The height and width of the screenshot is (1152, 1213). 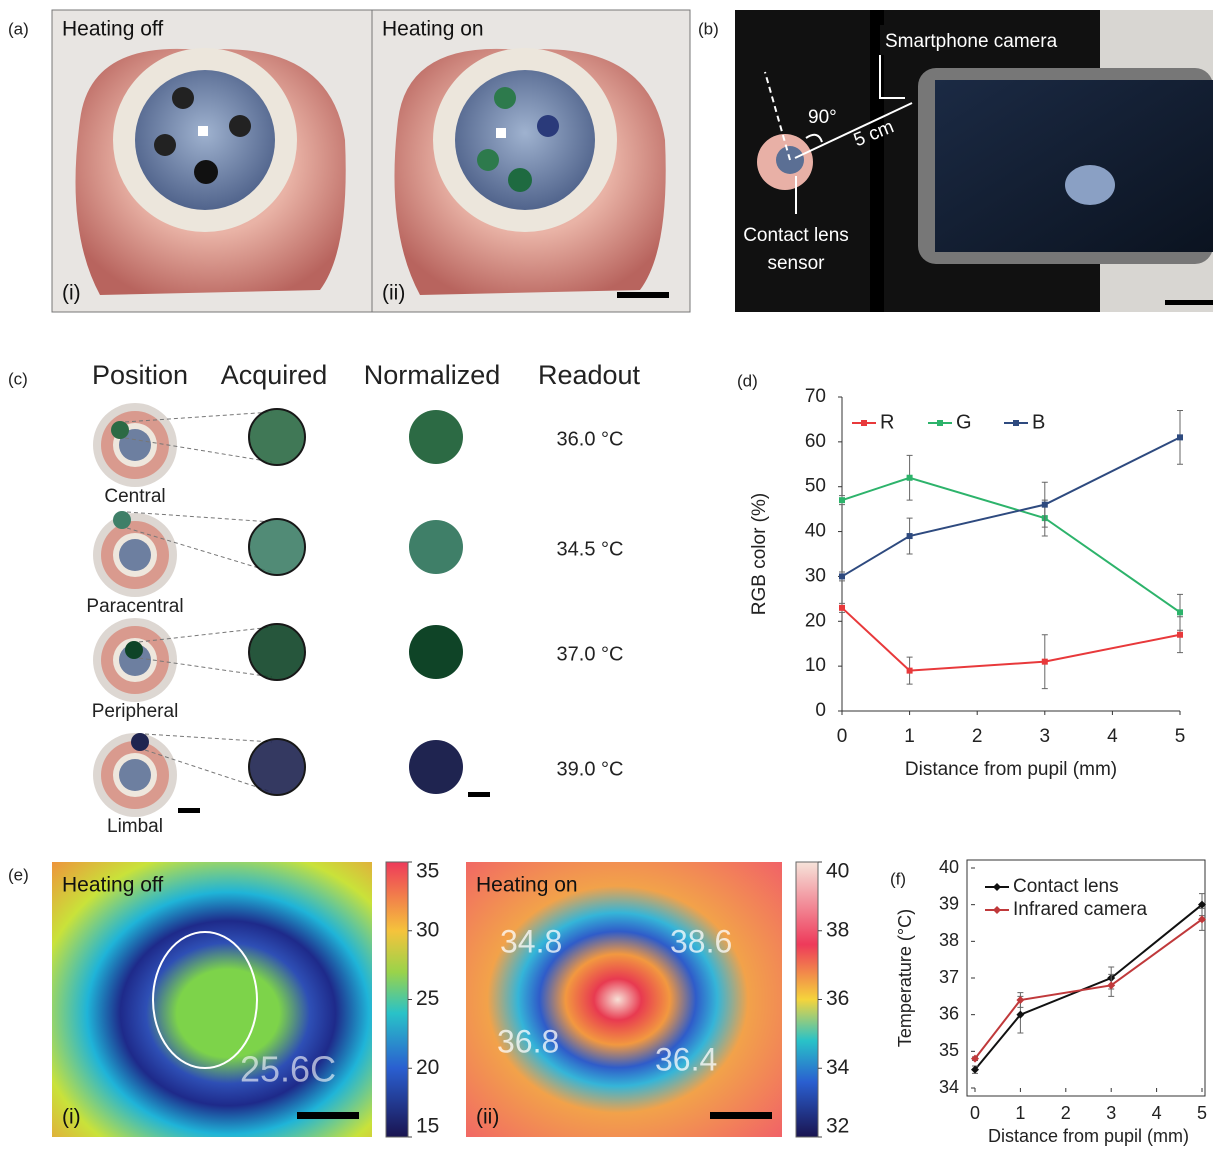 I want to click on y-tick-label: 38, so click(x=949, y=940).